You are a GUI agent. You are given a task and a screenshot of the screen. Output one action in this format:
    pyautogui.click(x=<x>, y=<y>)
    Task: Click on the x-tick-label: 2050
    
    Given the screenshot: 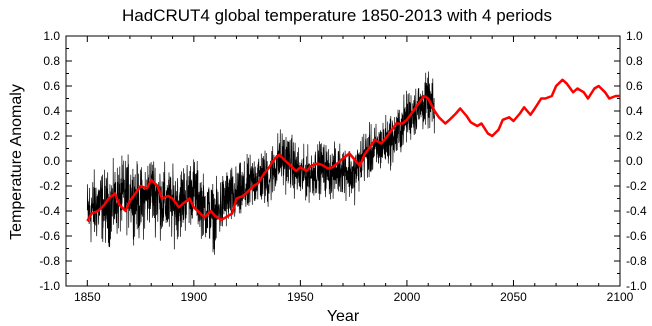 What is the action you would take?
    pyautogui.click(x=513, y=297)
    